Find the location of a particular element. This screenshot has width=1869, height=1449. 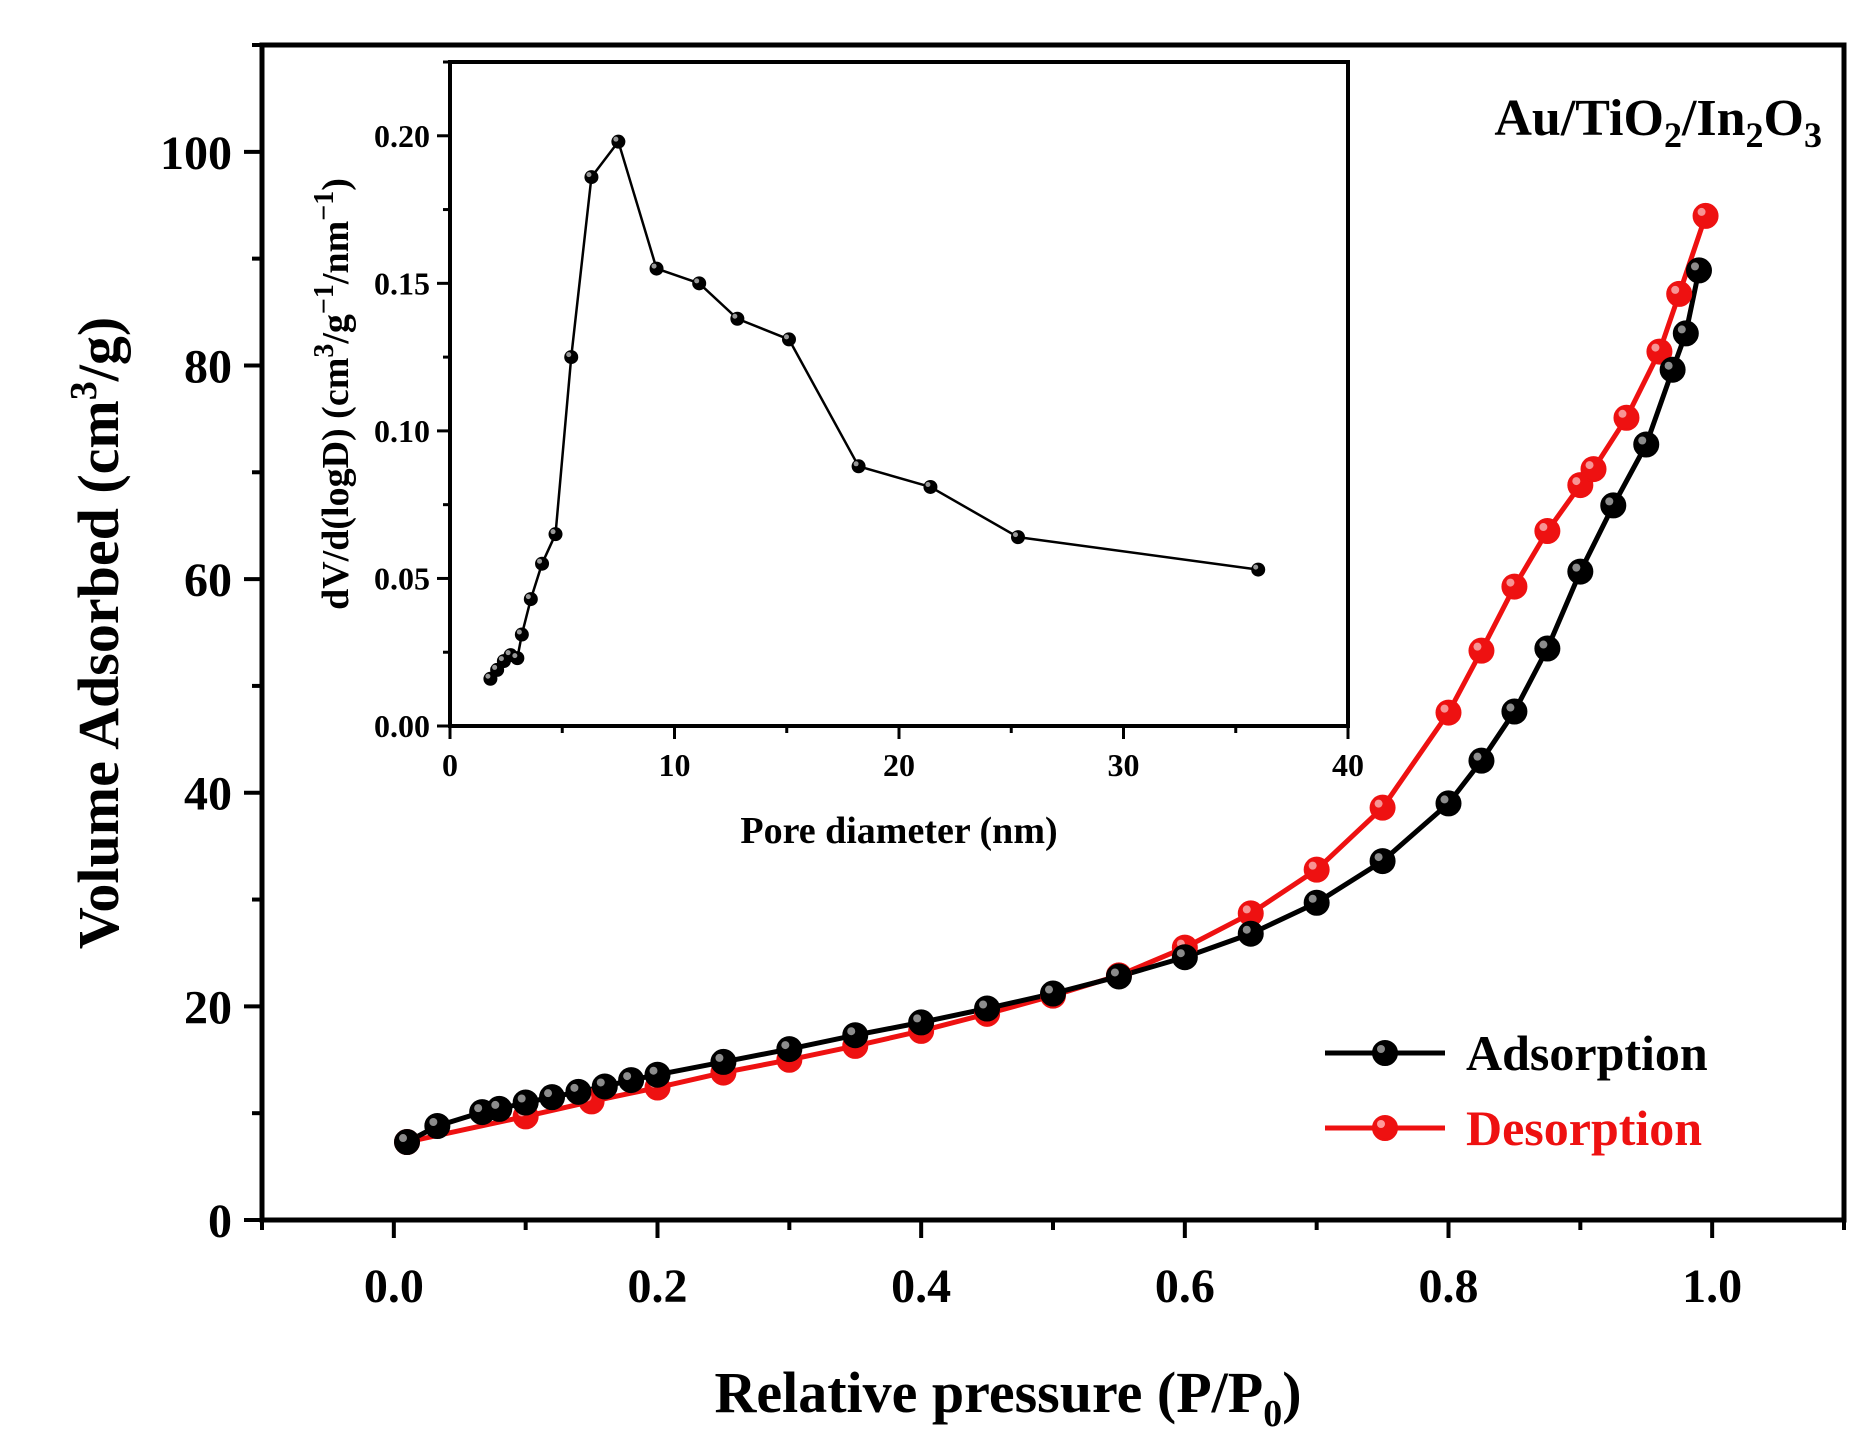

legend-adsorption-marker is located at coordinates (1385, 1053).